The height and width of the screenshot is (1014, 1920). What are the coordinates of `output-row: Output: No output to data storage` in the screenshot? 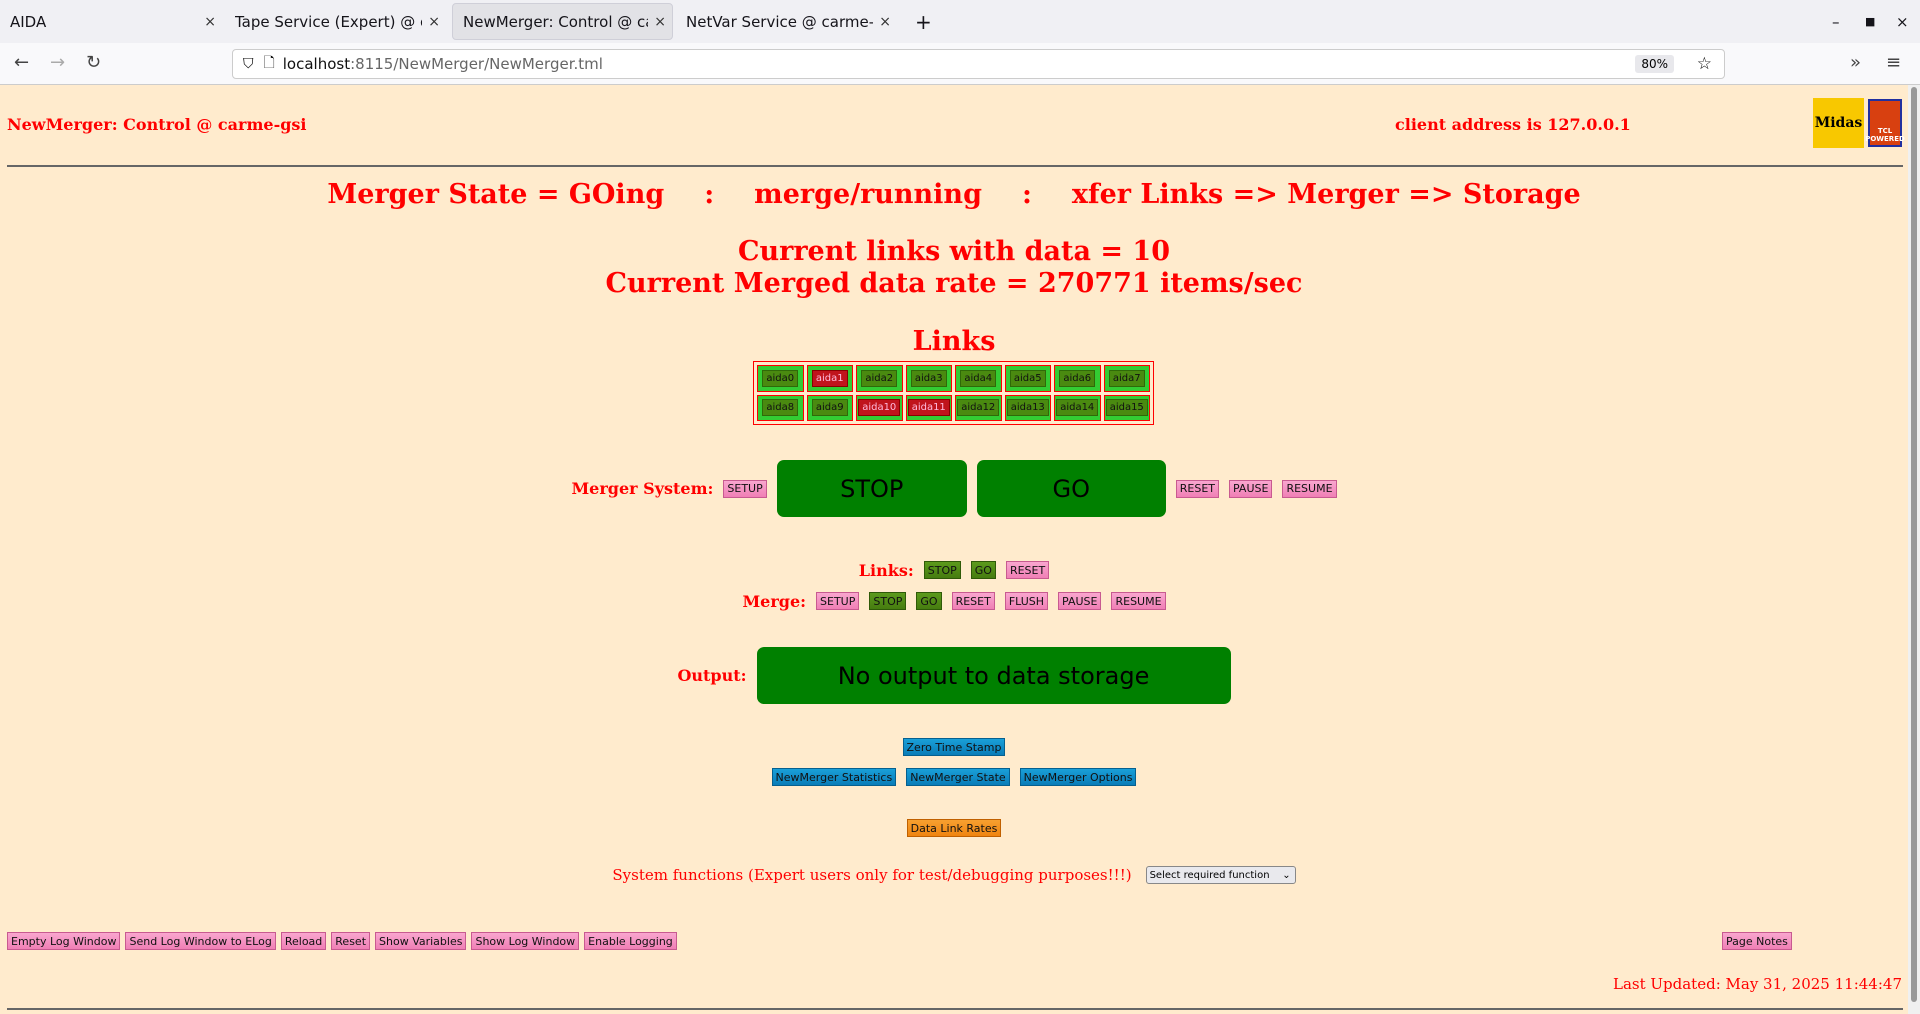 It's located at (954, 675).